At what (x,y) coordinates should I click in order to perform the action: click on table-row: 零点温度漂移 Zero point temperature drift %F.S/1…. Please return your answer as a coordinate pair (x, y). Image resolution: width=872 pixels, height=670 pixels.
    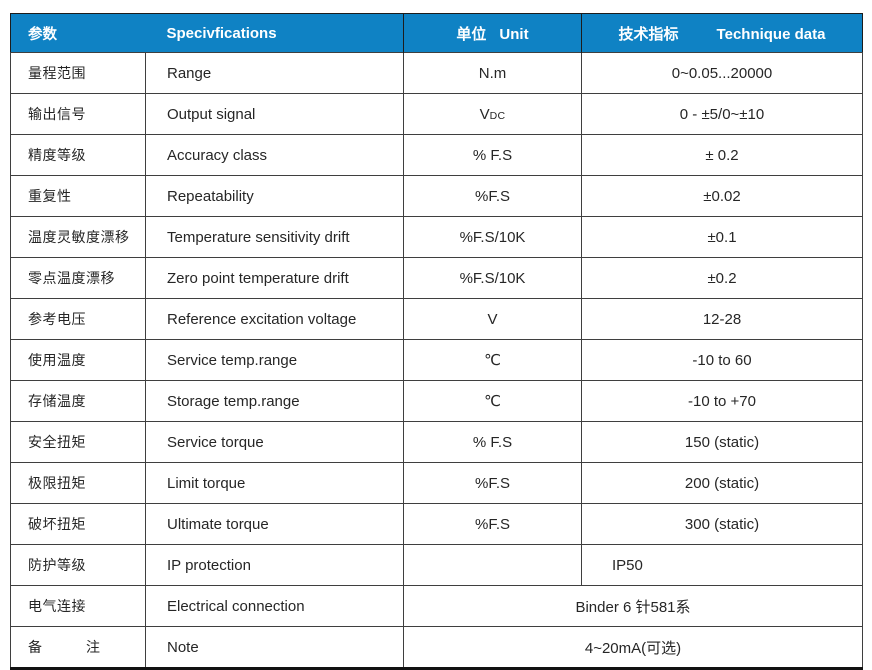
    Looking at the image, I should click on (436, 278).